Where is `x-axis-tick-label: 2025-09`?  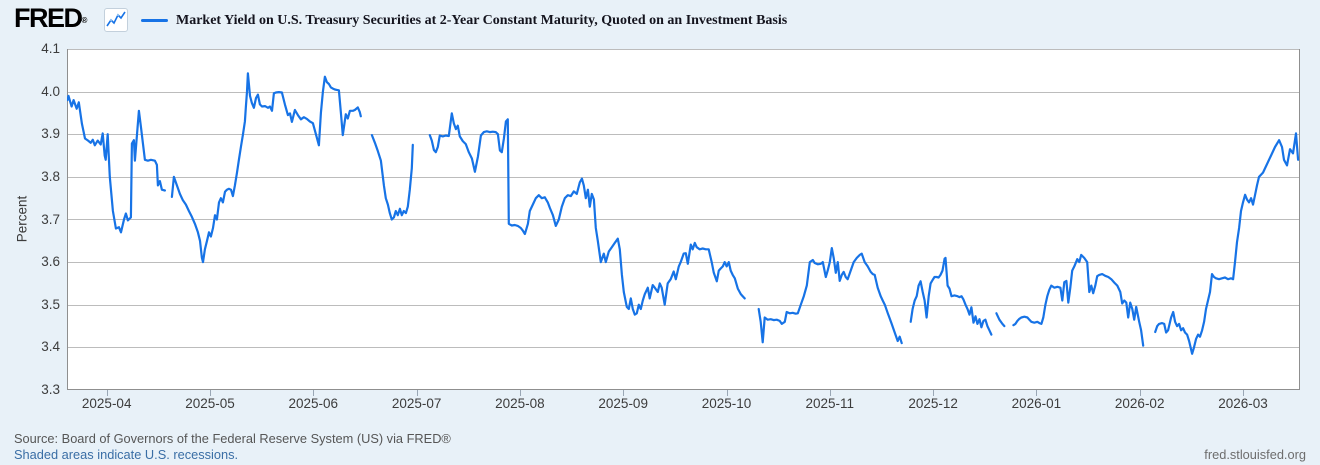
x-axis-tick-label: 2025-09 is located at coordinates (623, 403).